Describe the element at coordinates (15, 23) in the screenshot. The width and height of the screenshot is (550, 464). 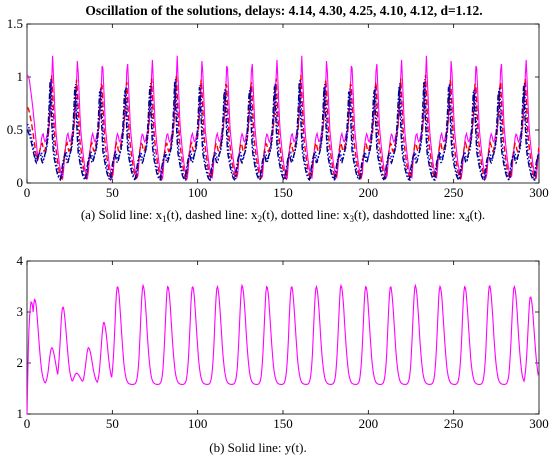
I see `y-tick-label: 1.5` at that location.